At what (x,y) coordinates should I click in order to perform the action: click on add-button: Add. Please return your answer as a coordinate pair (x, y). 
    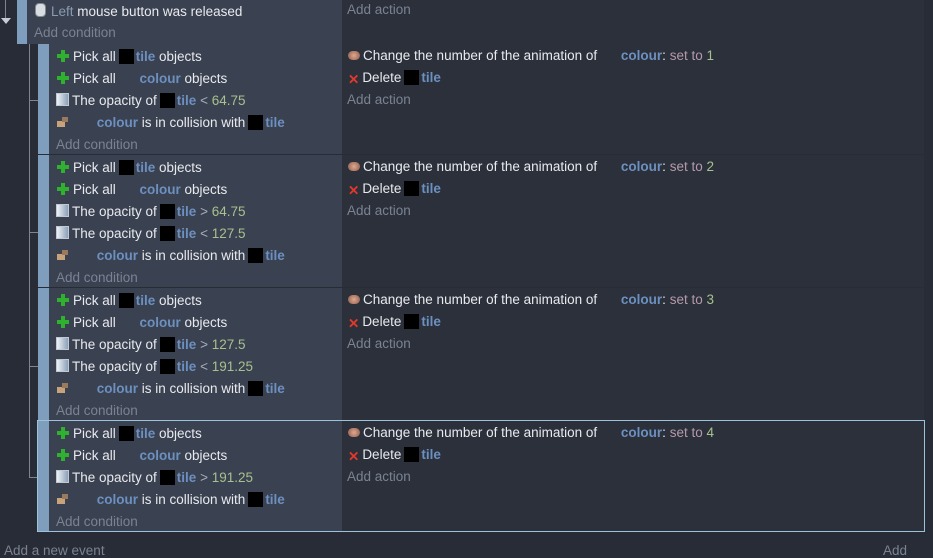
    Looking at the image, I should click on (895, 550).